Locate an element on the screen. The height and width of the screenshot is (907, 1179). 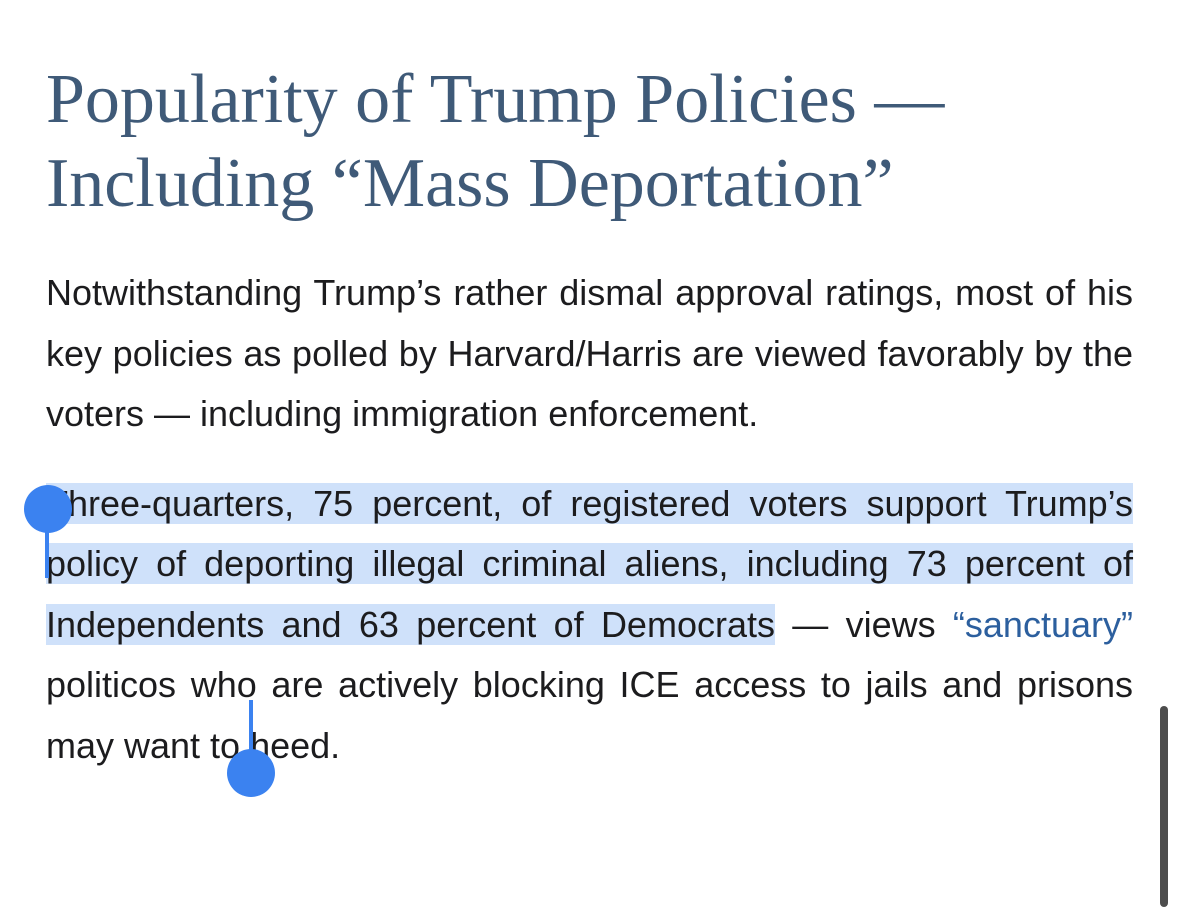
sanctuary-link: “sanctuary” is located at coordinates (1042, 624).